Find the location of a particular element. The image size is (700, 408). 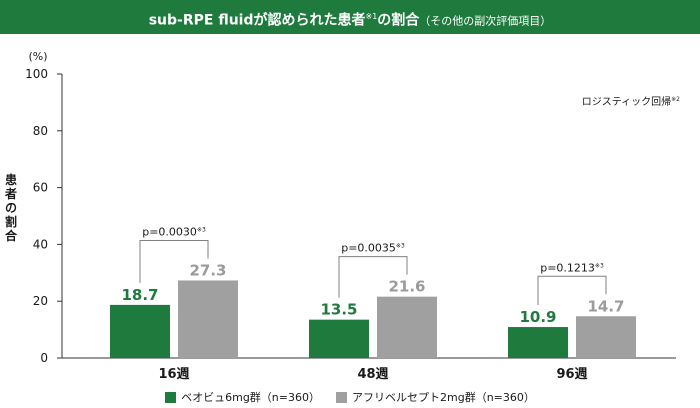

y-tick-label-100: 100 is located at coordinates (36, 74).